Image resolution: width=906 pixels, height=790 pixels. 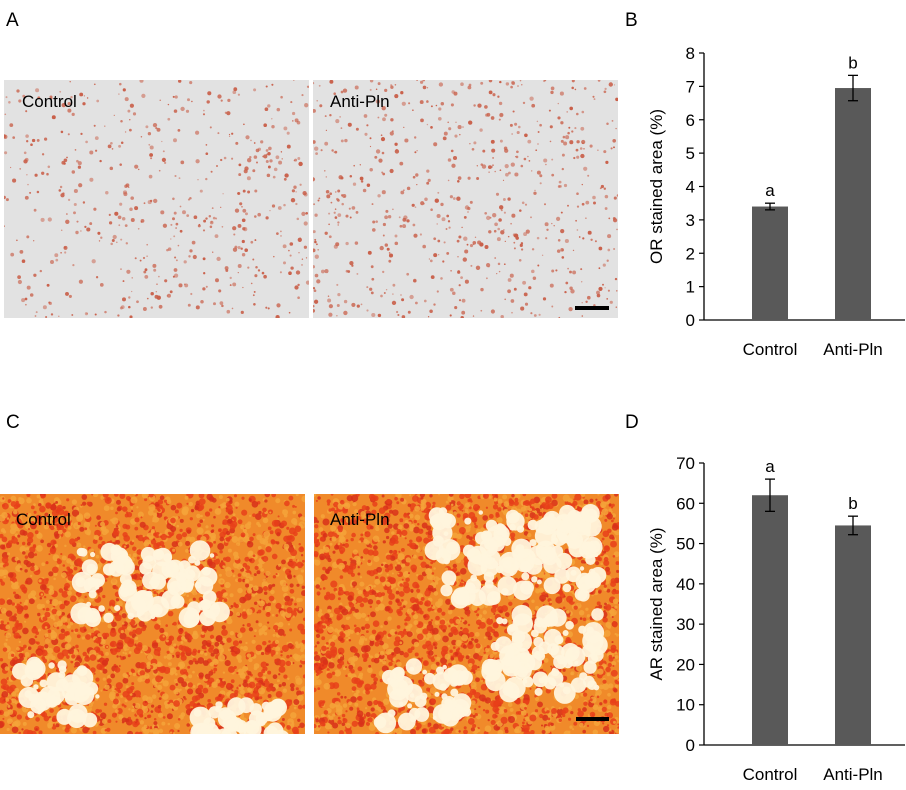 What do you see at coordinates (592, 719) in the screenshot?
I see `scale-bar-c` at bounding box center [592, 719].